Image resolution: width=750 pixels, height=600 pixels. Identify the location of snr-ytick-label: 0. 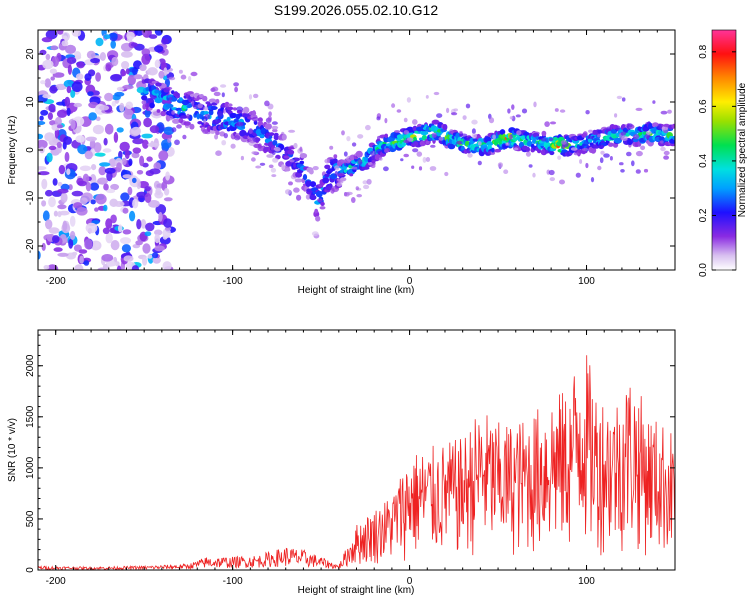
(30, 570).